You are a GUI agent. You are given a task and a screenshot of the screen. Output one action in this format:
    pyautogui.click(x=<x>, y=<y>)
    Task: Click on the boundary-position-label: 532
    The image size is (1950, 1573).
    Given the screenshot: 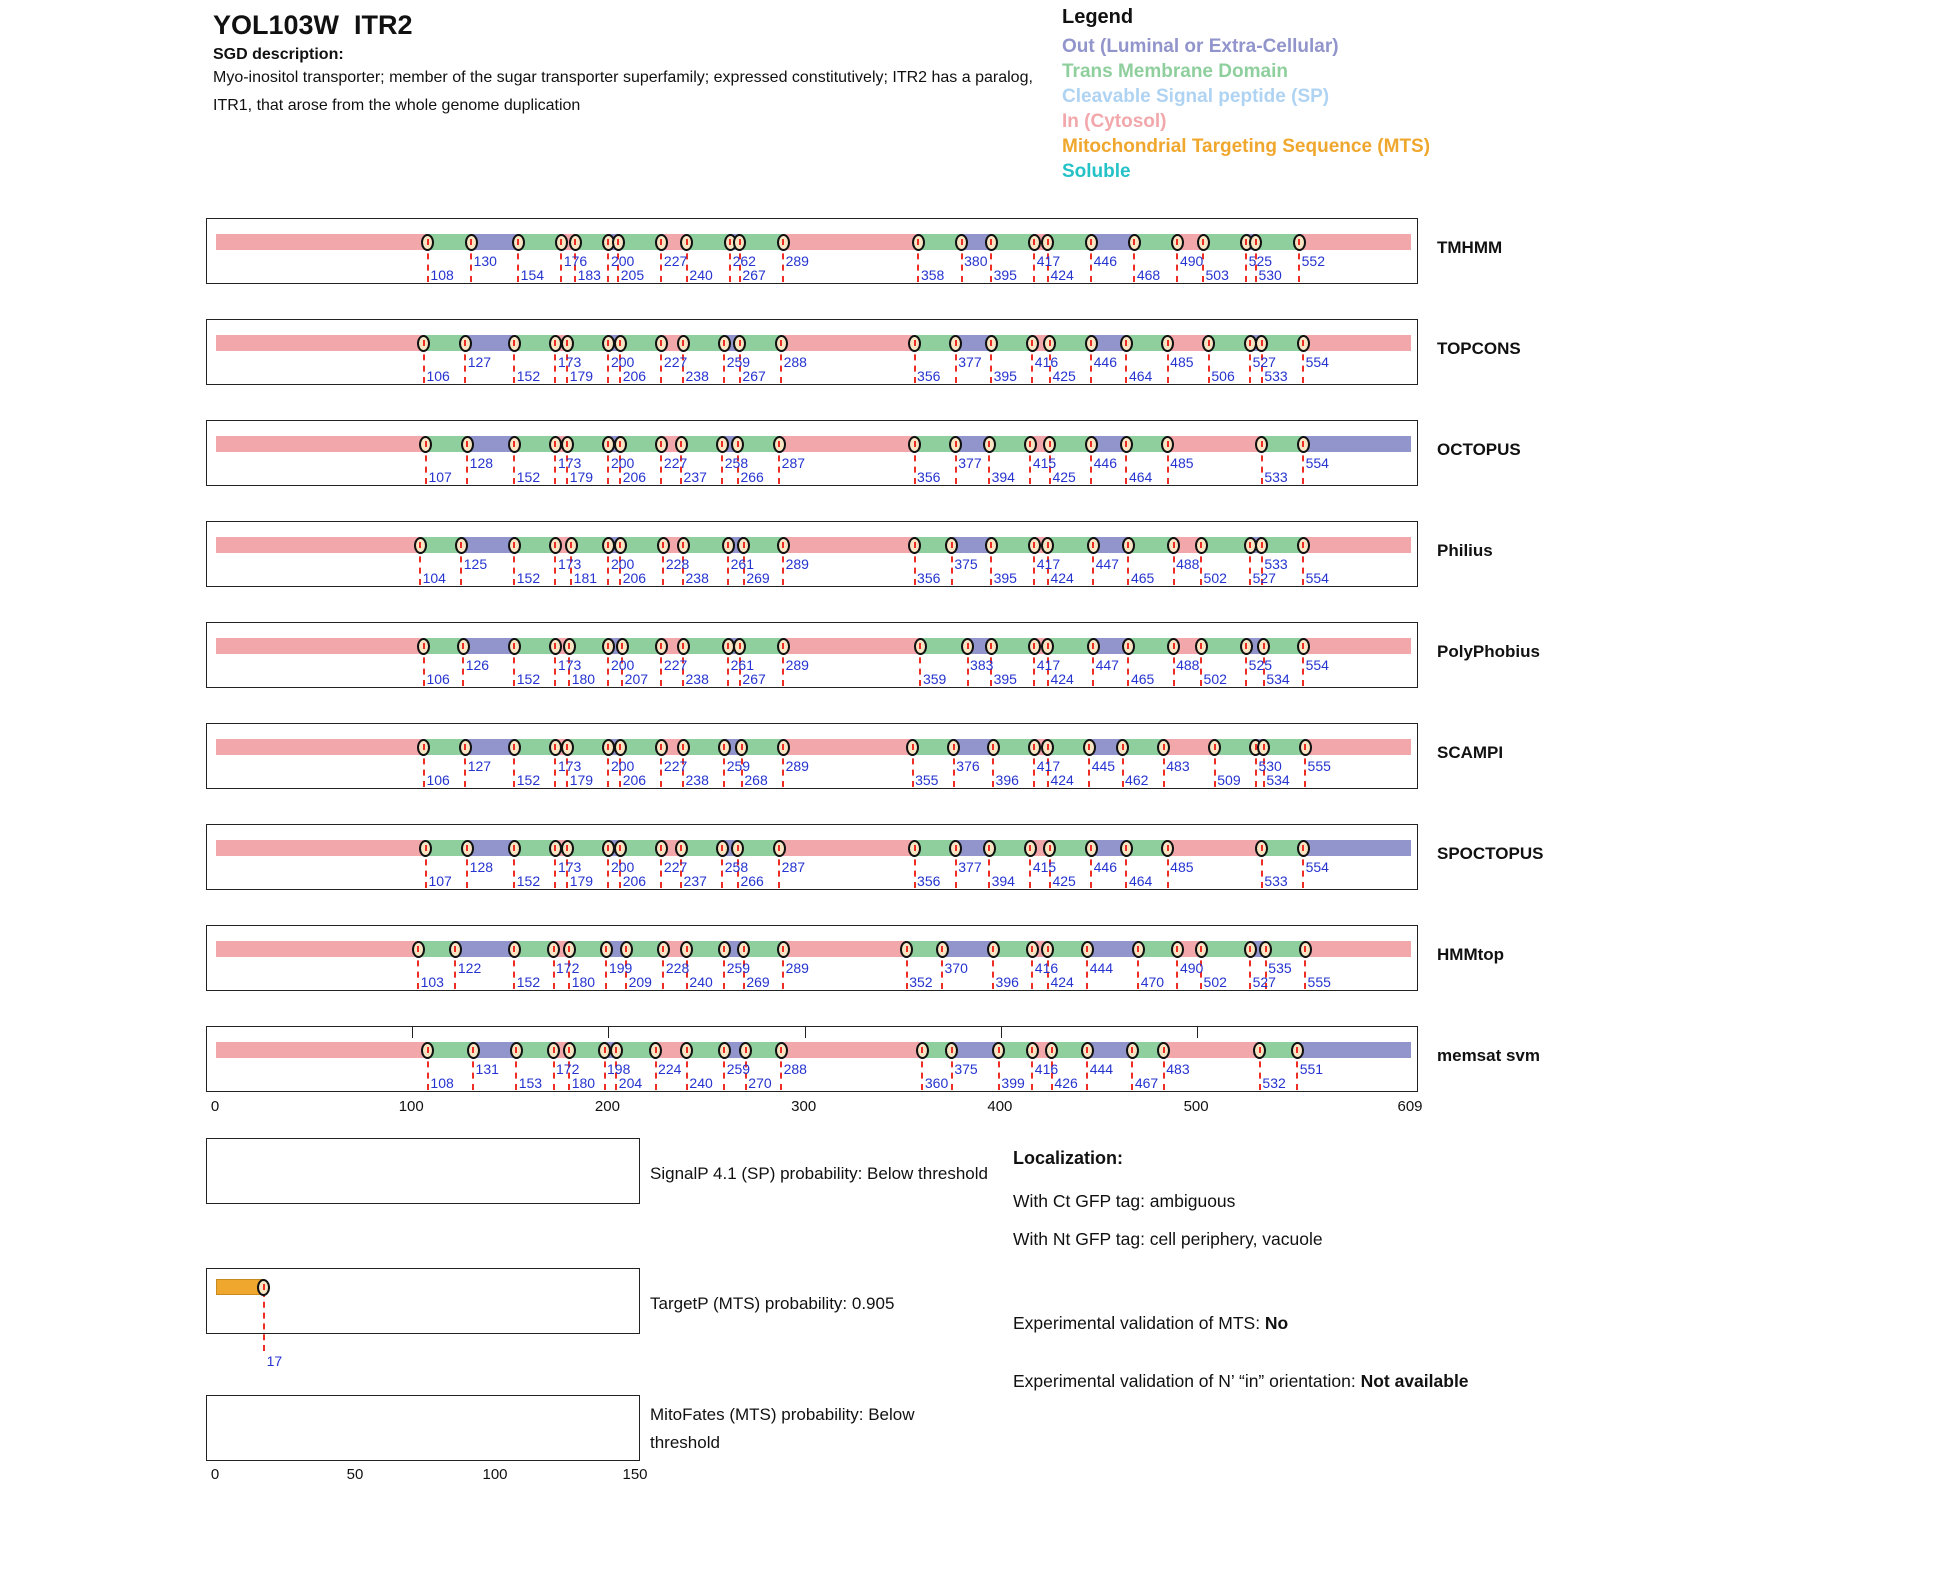 What is the action you would take?
    pyautogui.click(x=1274, y=1083)
    